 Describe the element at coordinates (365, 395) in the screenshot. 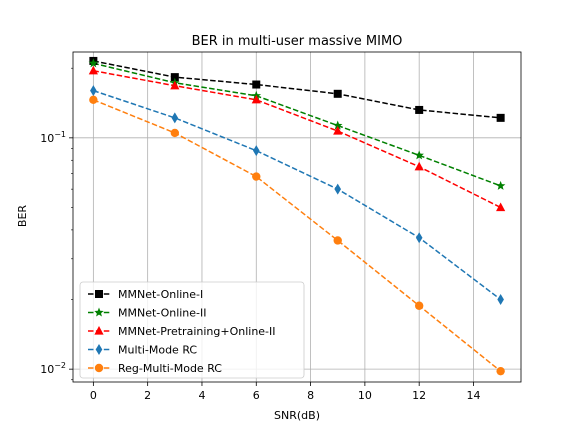

I see `x-tick-label: 10` at that location.